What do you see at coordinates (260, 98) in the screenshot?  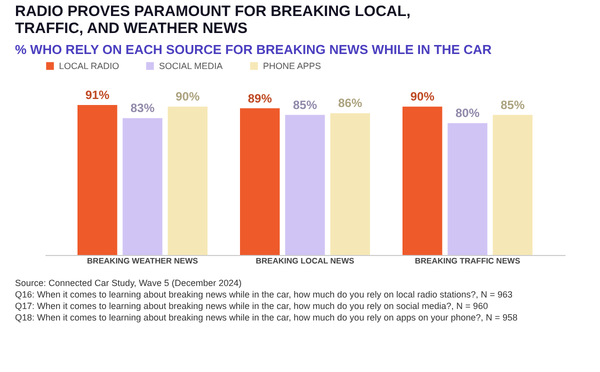 I see `data-label: 89%` at bounding box center [260, 98].